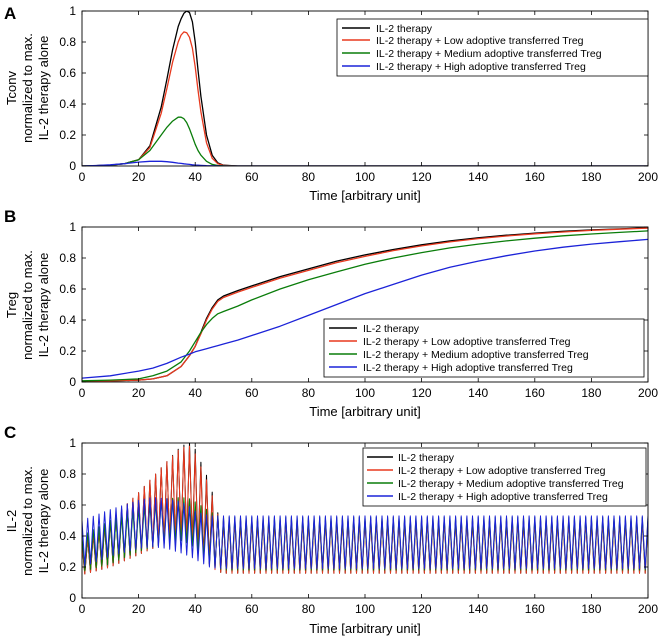 The height and width of the screenshot is (639, 660). What do you see at coordinates (67, 42) in the screenshot?
I see `panel-a-ytick-label: 0.8` at bounding box center [67, 42].